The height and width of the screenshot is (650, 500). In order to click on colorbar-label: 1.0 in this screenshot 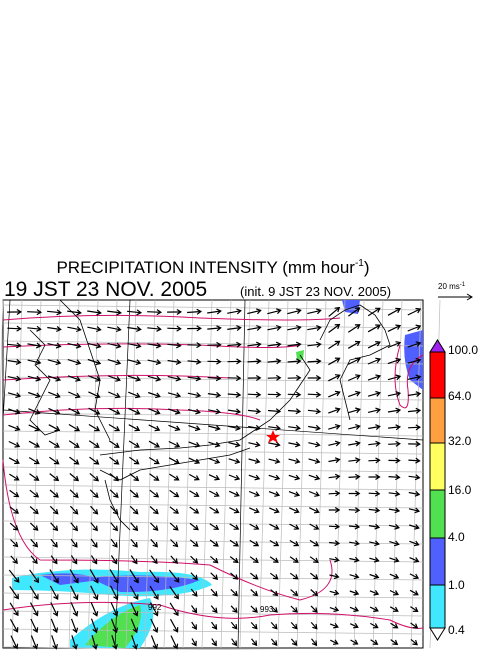, I will do `click(456, 585)`.